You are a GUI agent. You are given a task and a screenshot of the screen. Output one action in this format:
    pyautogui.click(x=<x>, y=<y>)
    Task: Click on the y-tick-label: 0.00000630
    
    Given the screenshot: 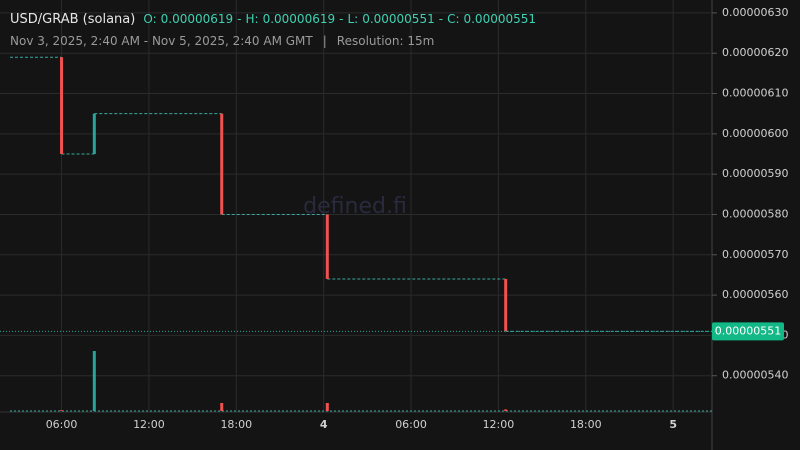 What is the action you would take?
    pyautogui.click(x=755, y=12)
    